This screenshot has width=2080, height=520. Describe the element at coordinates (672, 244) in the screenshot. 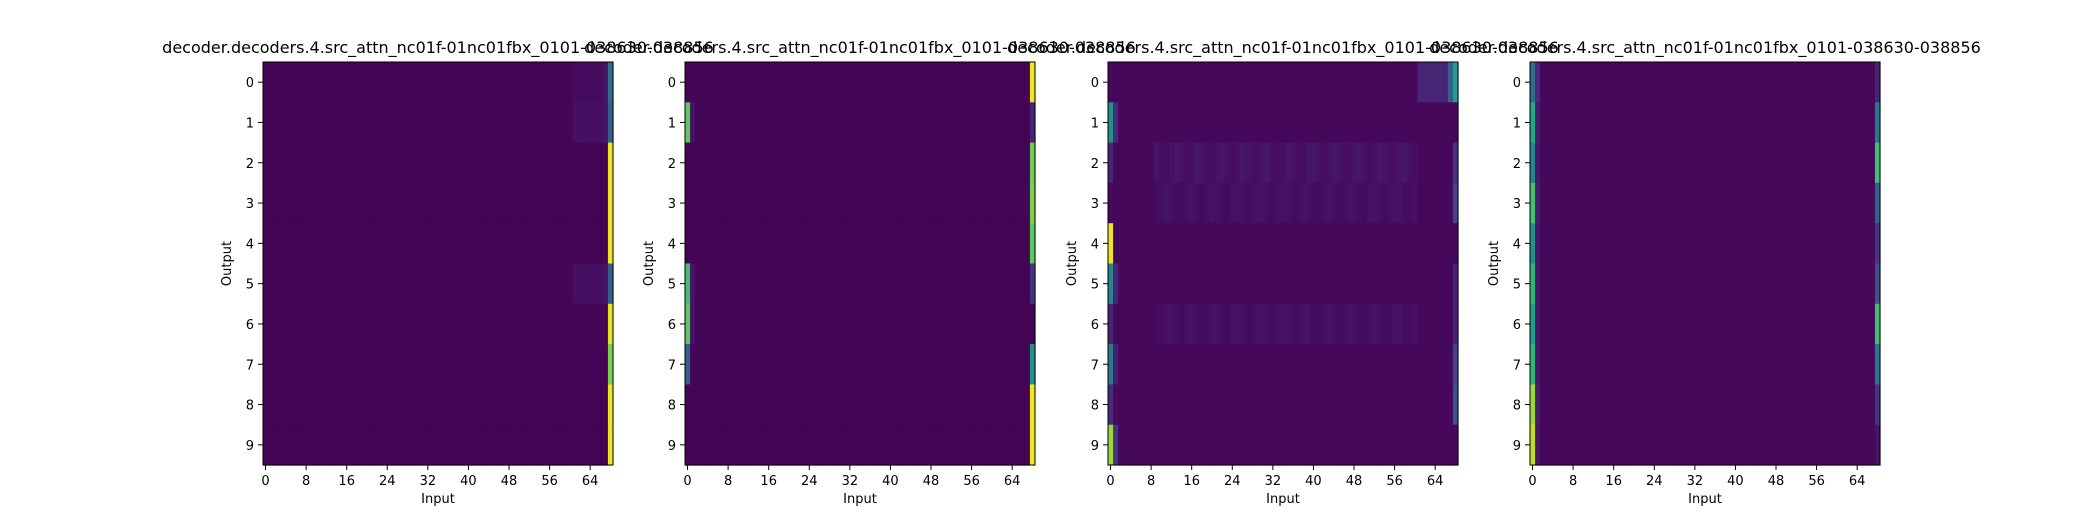

I see `y-tick-label: 4` at that location.